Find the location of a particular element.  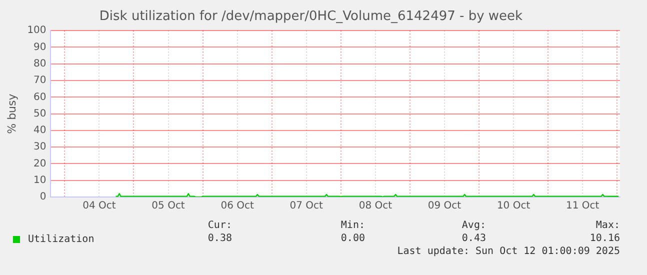

y-tick-label: 60 is located at coordinates (40, 97).